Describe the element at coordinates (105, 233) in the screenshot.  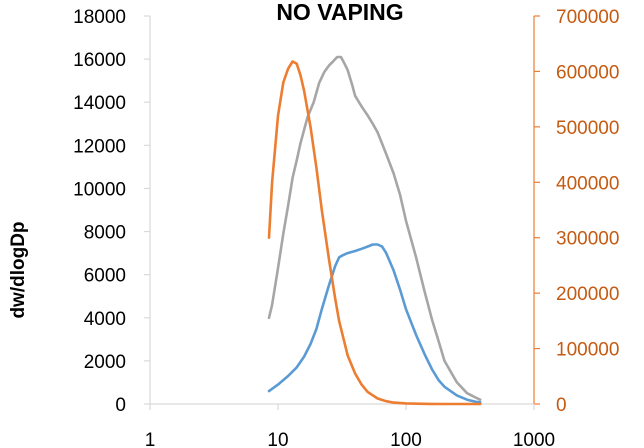
I see `left-tick-label: 8000` at that location.